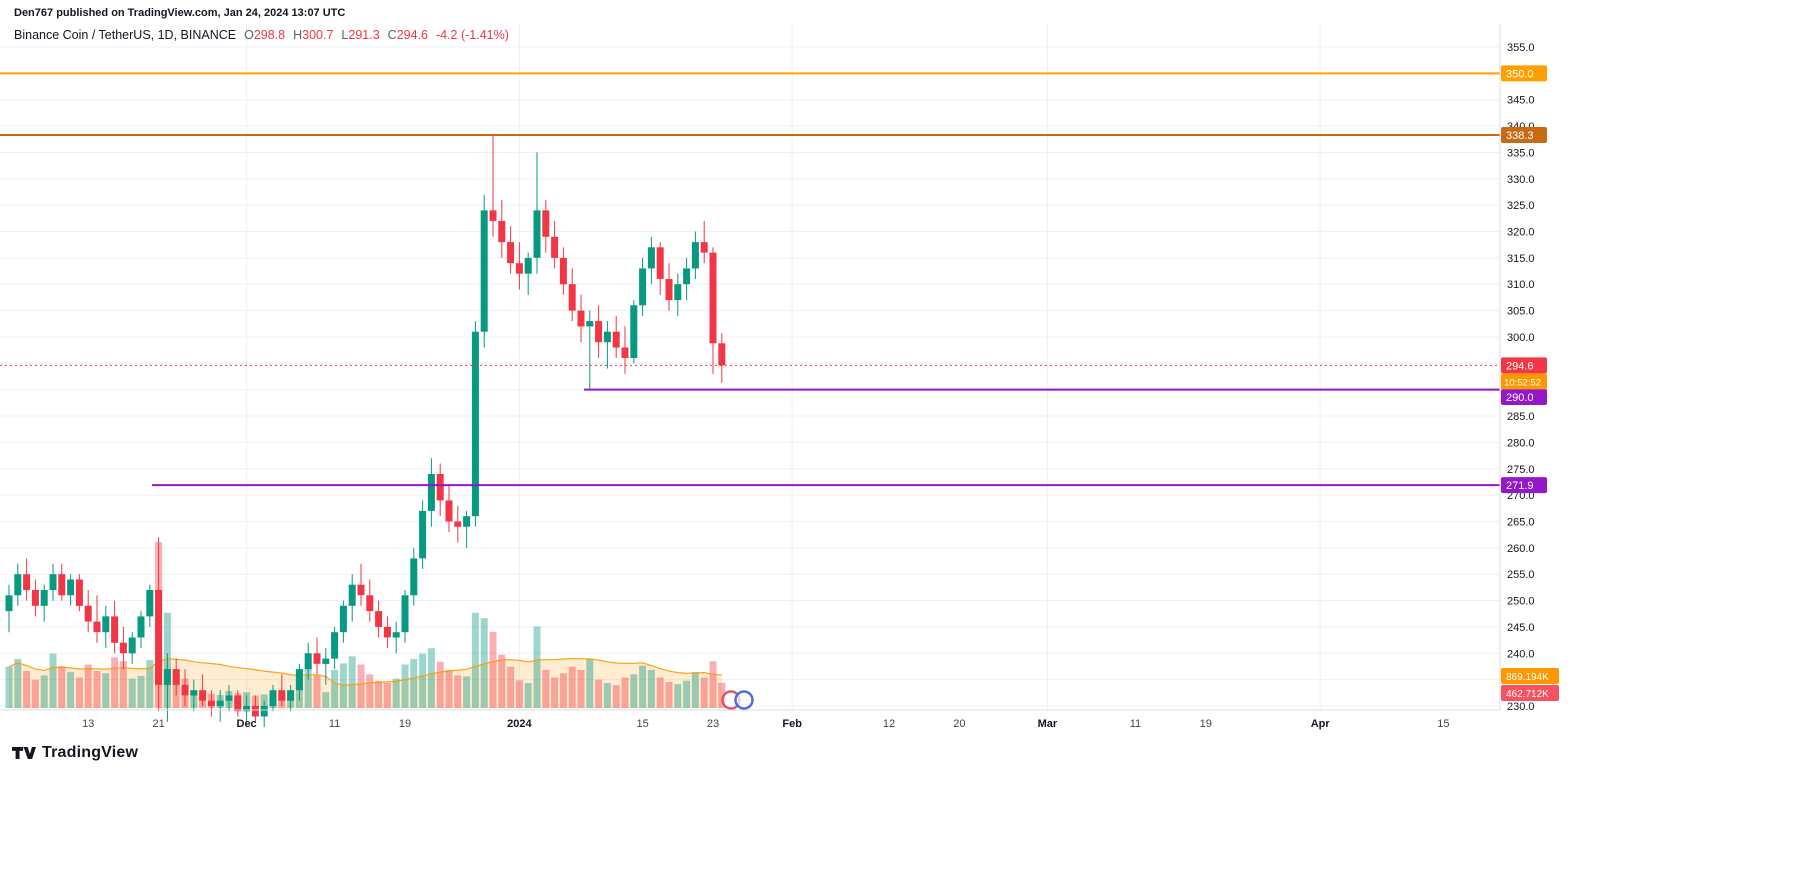 Image resolution: width=1794 pixels, height=877 pixels. Describe the element at coordinates (1321, 724) in the screenshot. I see `time-tick-label: Apr` at that location.